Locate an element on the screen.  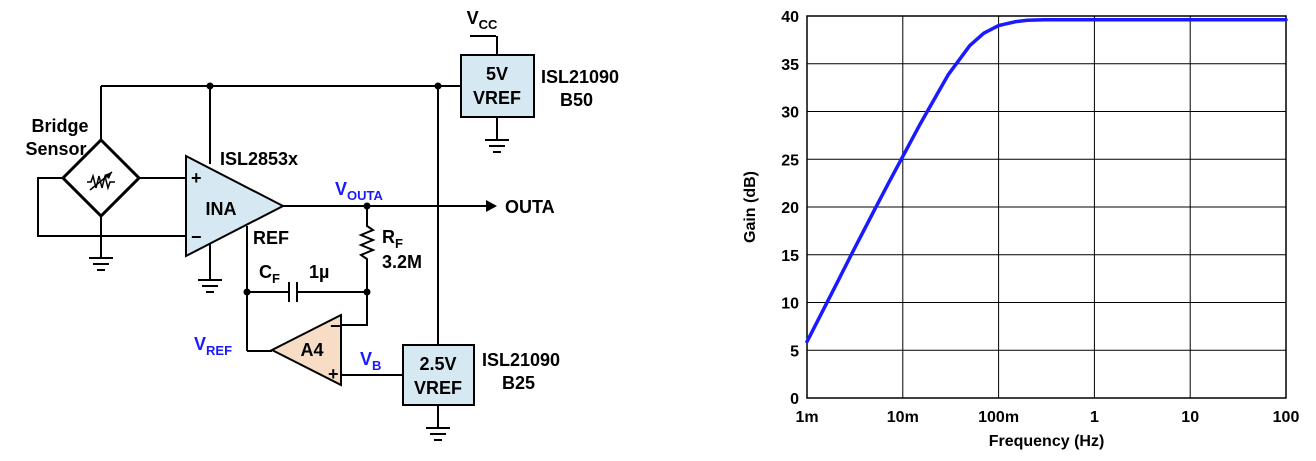
y-axis-label: Gain (dB) is located at coordinates (750, 207).